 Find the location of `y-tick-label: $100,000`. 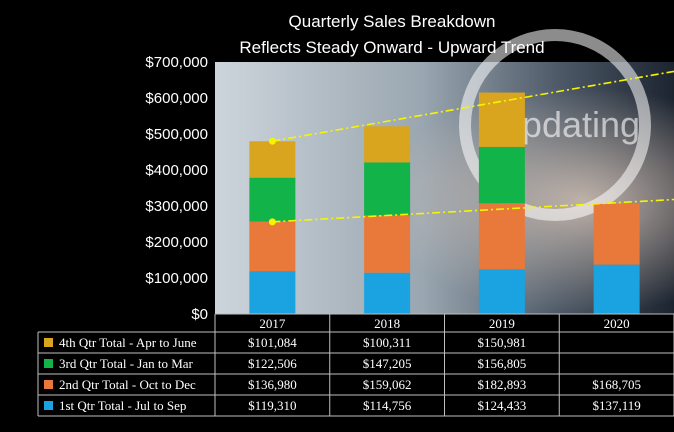

y-tick-label: $100,000 is located at coordinates (176, 278).